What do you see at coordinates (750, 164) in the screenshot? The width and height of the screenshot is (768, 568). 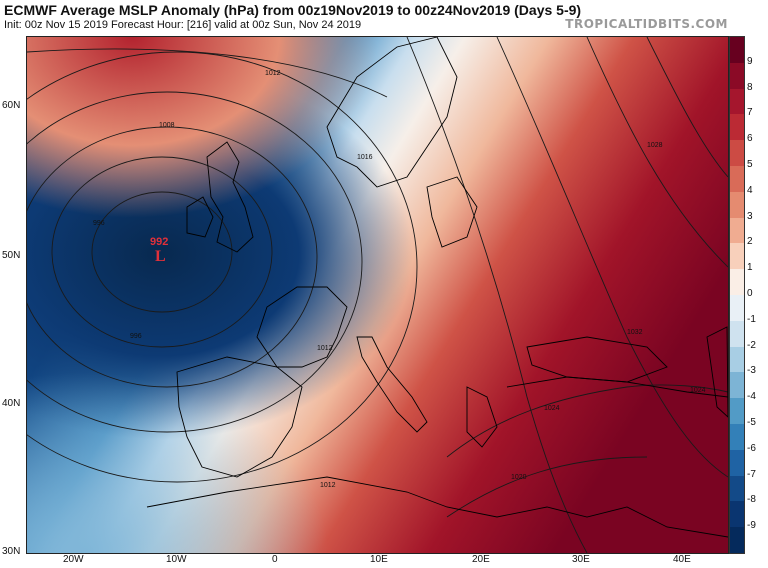 I see `colorbar-tick-label: 5` at bounding box center [750, 164].